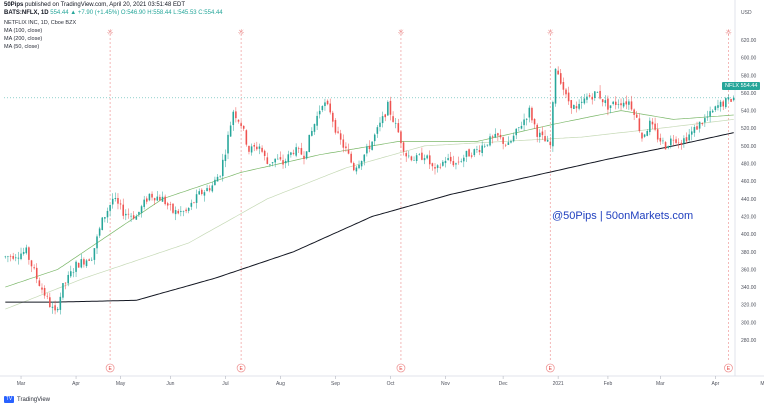 The width and height of the screenshot is (764, 404). What do you see at coordinates (623, 216) in the screenshot?
I see `watermark-text: @50Pips | 50onMarkets.com` at bounding box center [623, 216].